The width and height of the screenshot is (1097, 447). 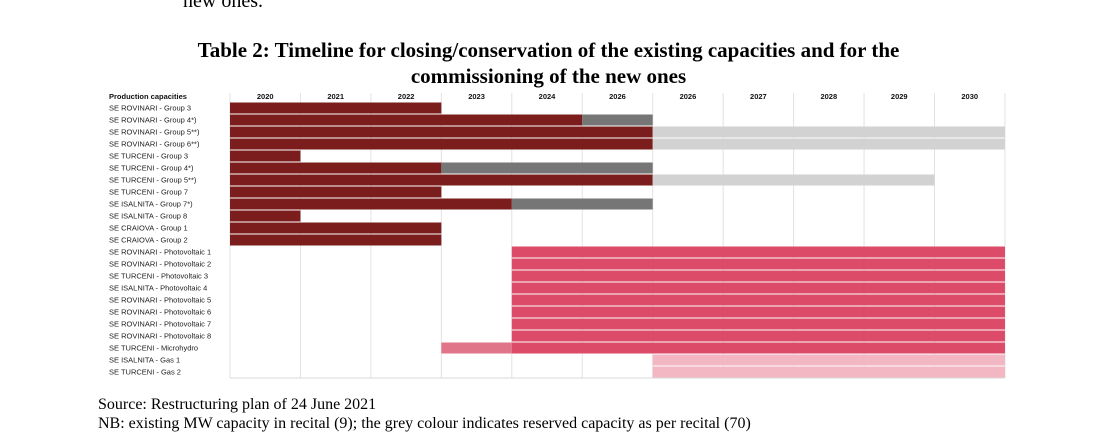 I want to click on year-header-2030: 2030, so click(x=969, y=96).